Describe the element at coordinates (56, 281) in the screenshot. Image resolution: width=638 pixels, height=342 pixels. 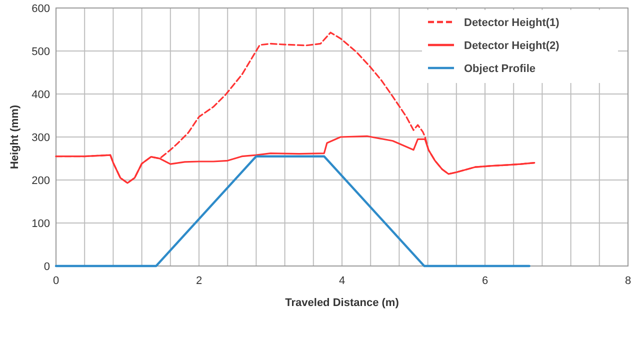
I see `x-tick-label: 0` at that location.